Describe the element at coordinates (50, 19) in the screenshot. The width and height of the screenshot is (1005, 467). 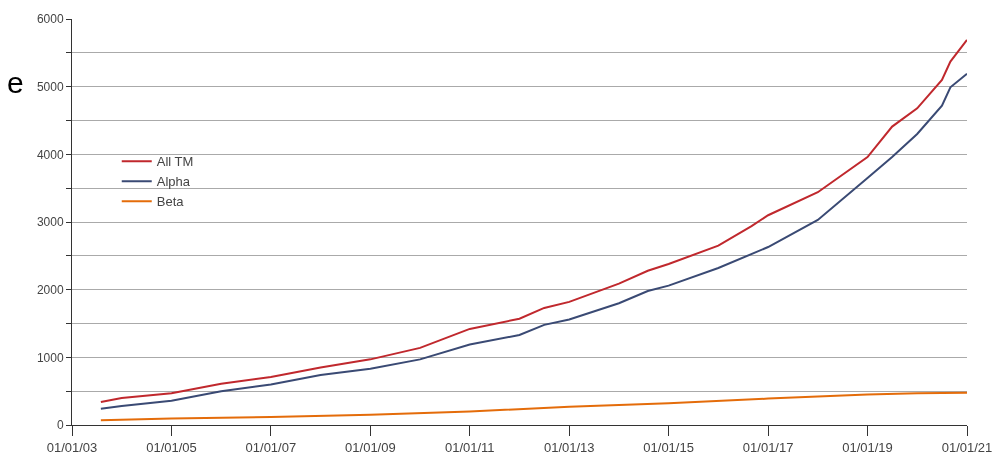
I see `y-tick-label: 6000` at that location.